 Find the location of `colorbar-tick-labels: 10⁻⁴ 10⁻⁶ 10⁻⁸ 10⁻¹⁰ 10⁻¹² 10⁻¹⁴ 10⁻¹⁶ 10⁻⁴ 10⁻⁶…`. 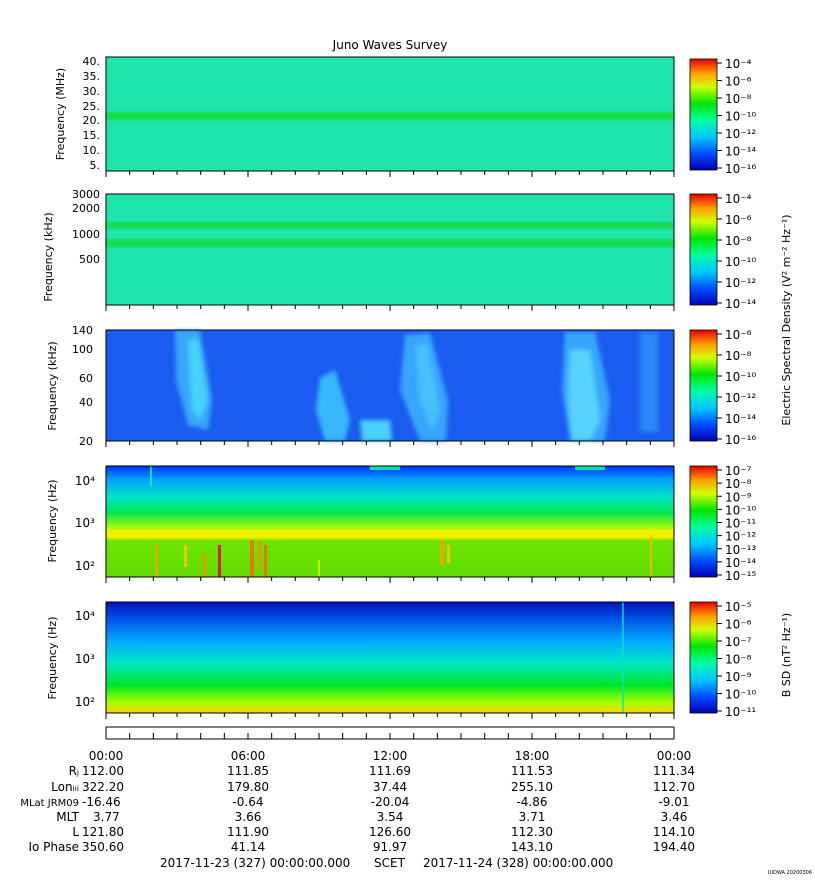

colorbar-tick-labels: 10⁻⁴ 10⁻⁶ 10⁻⁸ 10⁻¹⁰ 10⁻¹² 10⁻¹⁴ 10⁻¹⁶ 10⁻⁴ 10⁻⁶… is located at coordinates (736, 388).